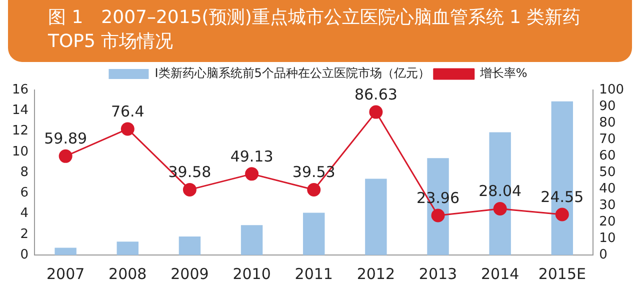 The height and width of the screenshot is (291, 640). What do you see at coordinates (607, 106) in the screenshot?
I see `y2-tick-label: 90` at bounding box center [607, 106].